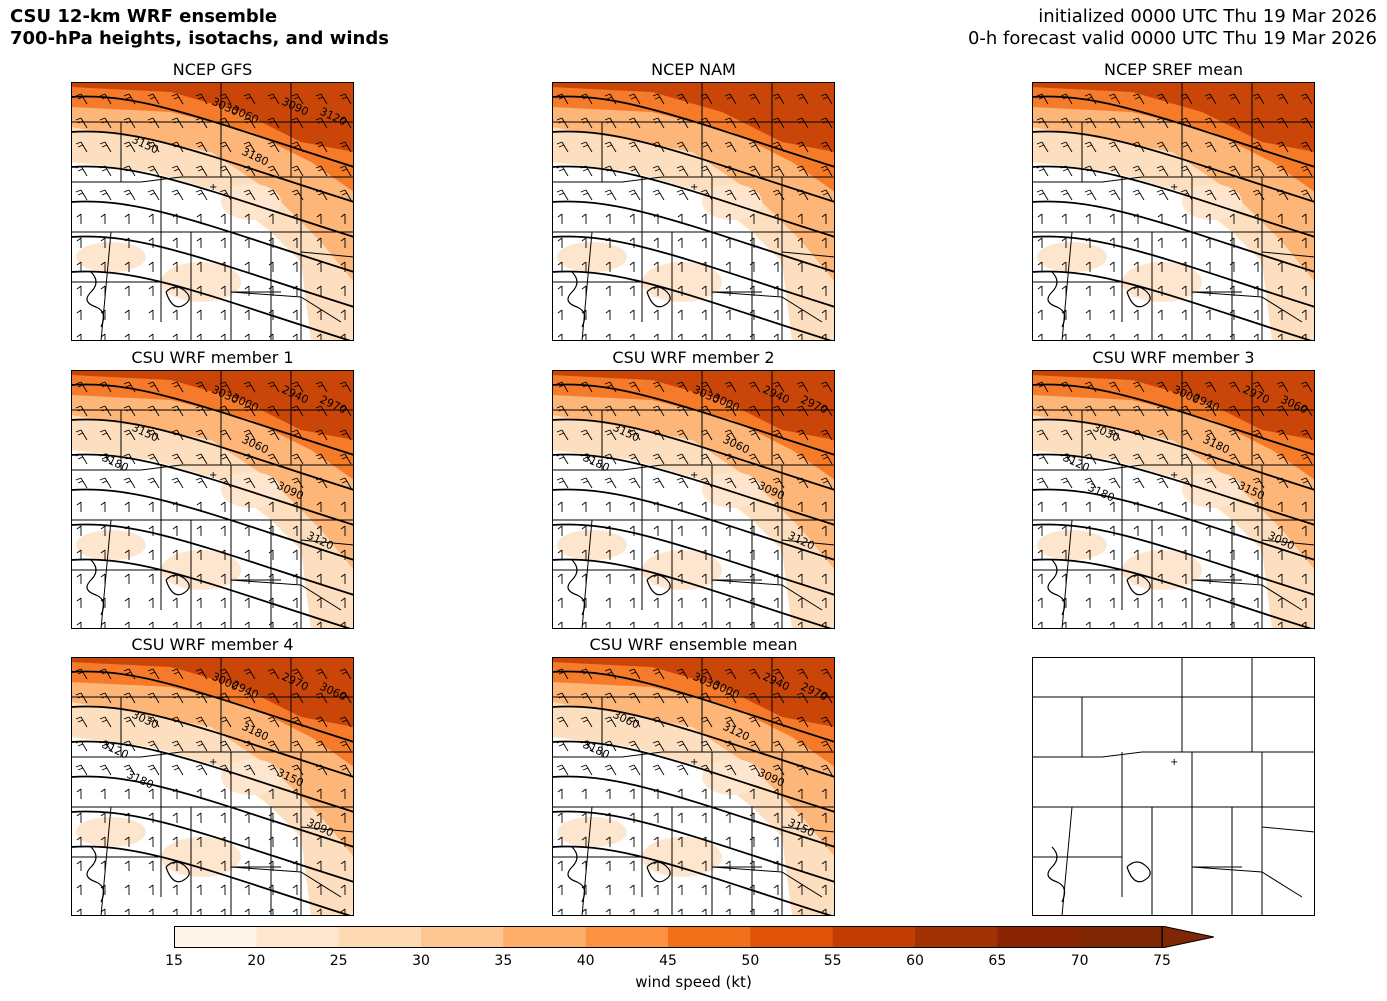 This screenshot has height=1001, width=1387. I want to click on isotach-band, so click(212, 117).